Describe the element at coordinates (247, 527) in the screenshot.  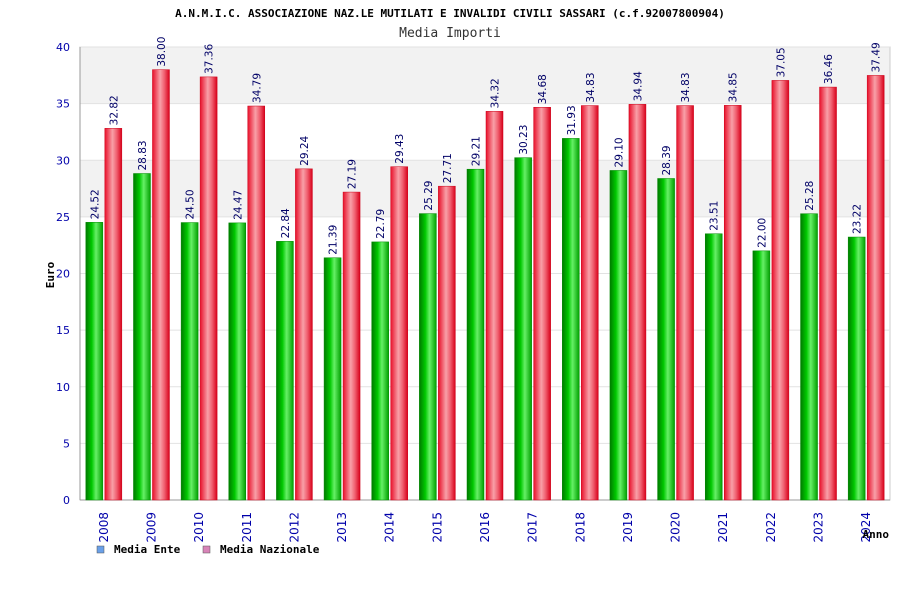
I see `x-tick-label: 2011` at that location.